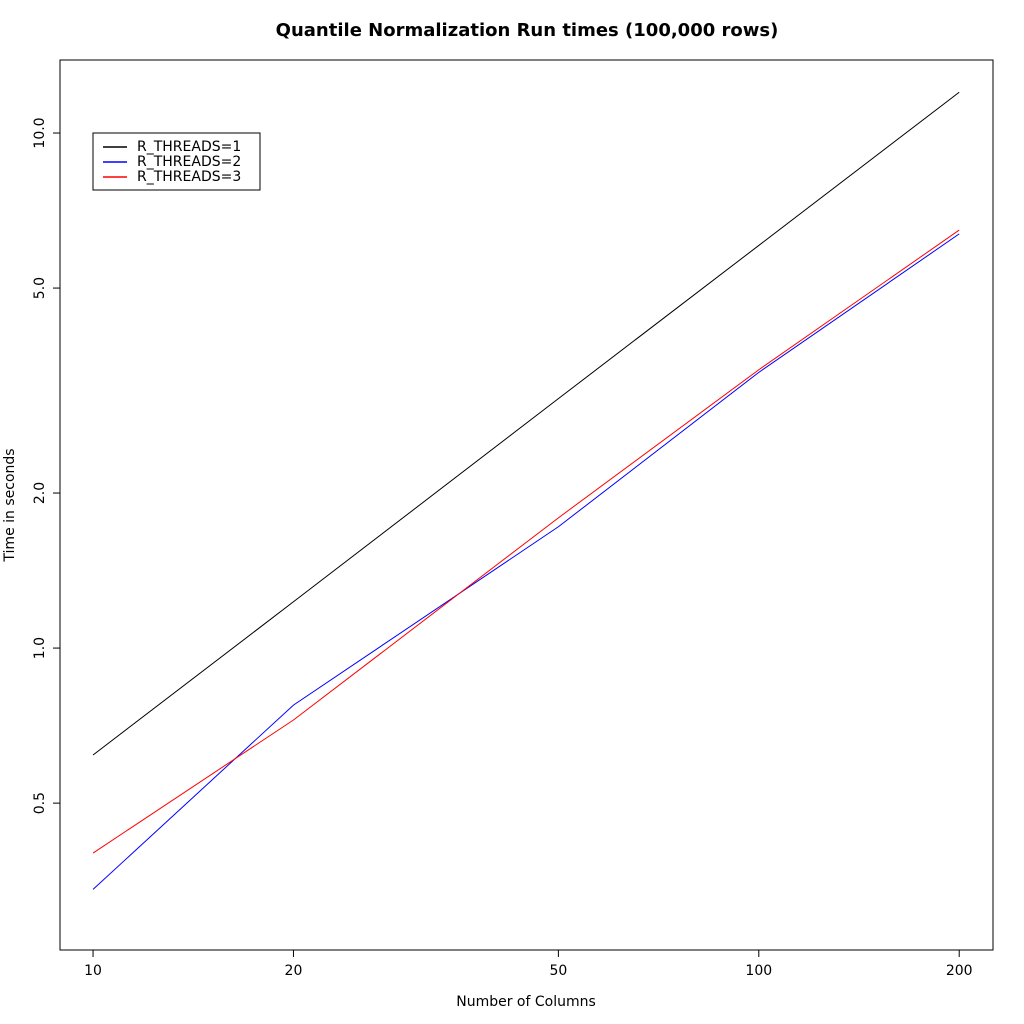 This screenshot has width=1024, height=1024. Describe the element at coordinates (526, 1002) in the screenshot. I see `x-axis-label: Number of Columns` at that location.